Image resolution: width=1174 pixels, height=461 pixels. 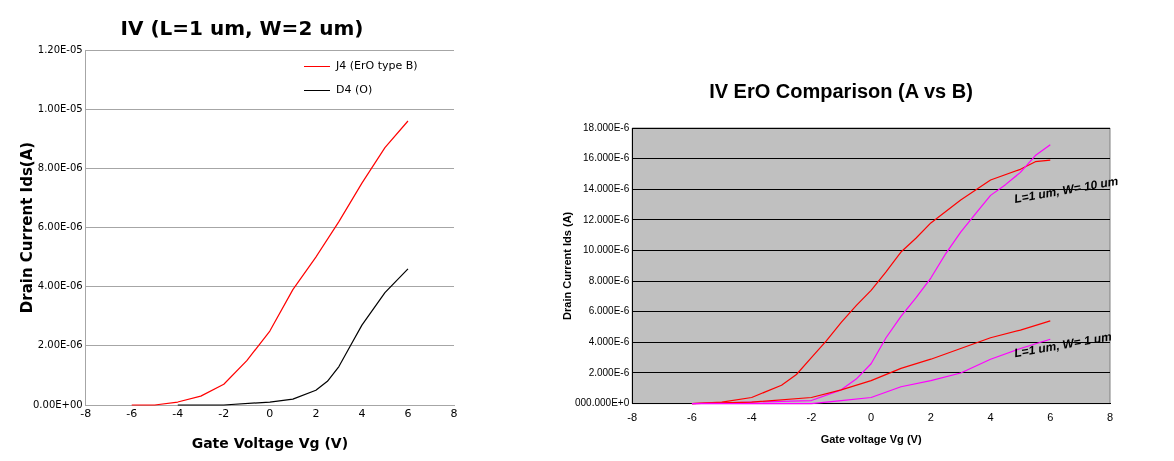 I want to click on y-tick-label: 2.000E-6, so click(x=609, y=372).